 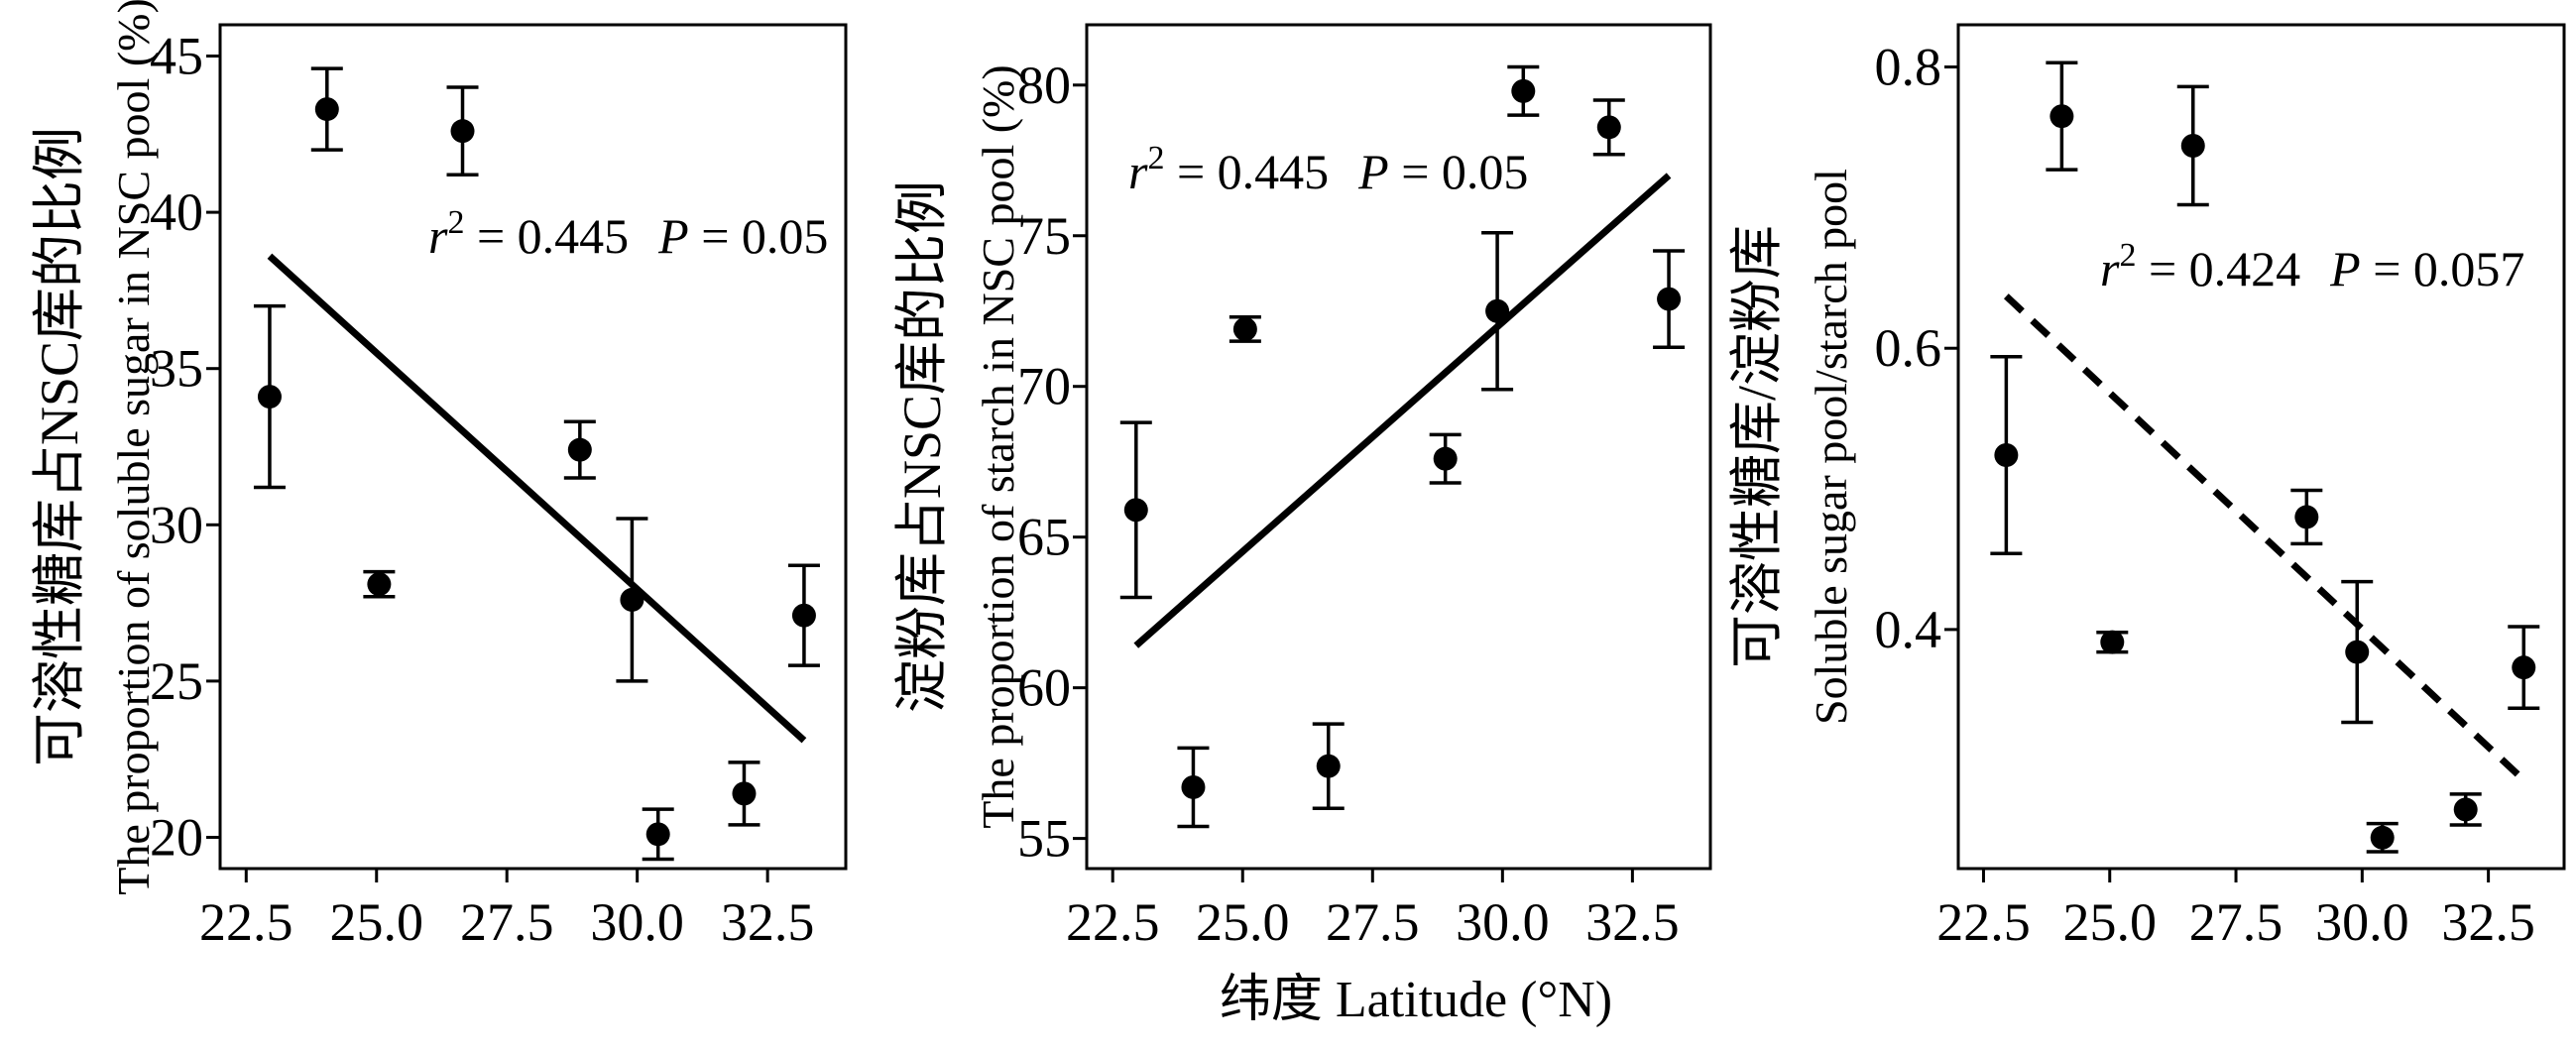 What do you see at coordinates (922, 446) in the screenshot?
I see `y-axis-label-chinese: 淀粉库占NSC库的比例` at bounding box center [922, 446].